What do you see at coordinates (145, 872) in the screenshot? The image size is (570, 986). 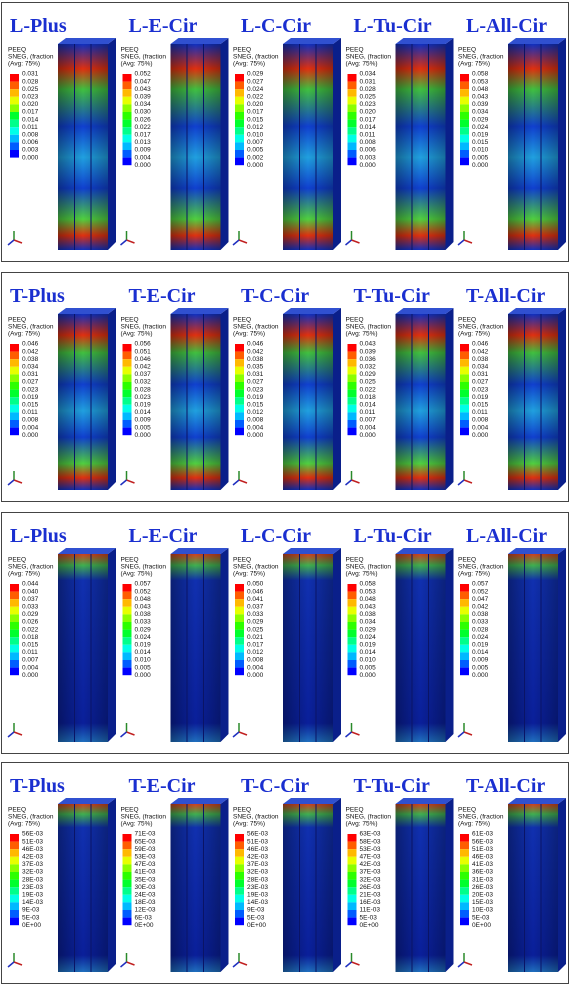 I see `legend-value: 41E-03` at bounding box center [145, 872].